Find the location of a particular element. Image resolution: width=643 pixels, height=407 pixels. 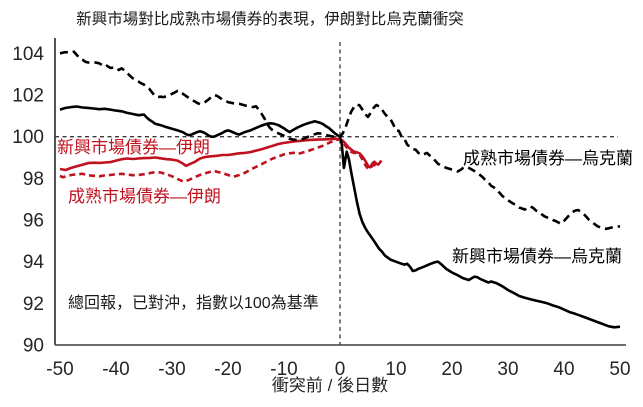

y-tick-label: 94 is located at coordinates (34, 262).